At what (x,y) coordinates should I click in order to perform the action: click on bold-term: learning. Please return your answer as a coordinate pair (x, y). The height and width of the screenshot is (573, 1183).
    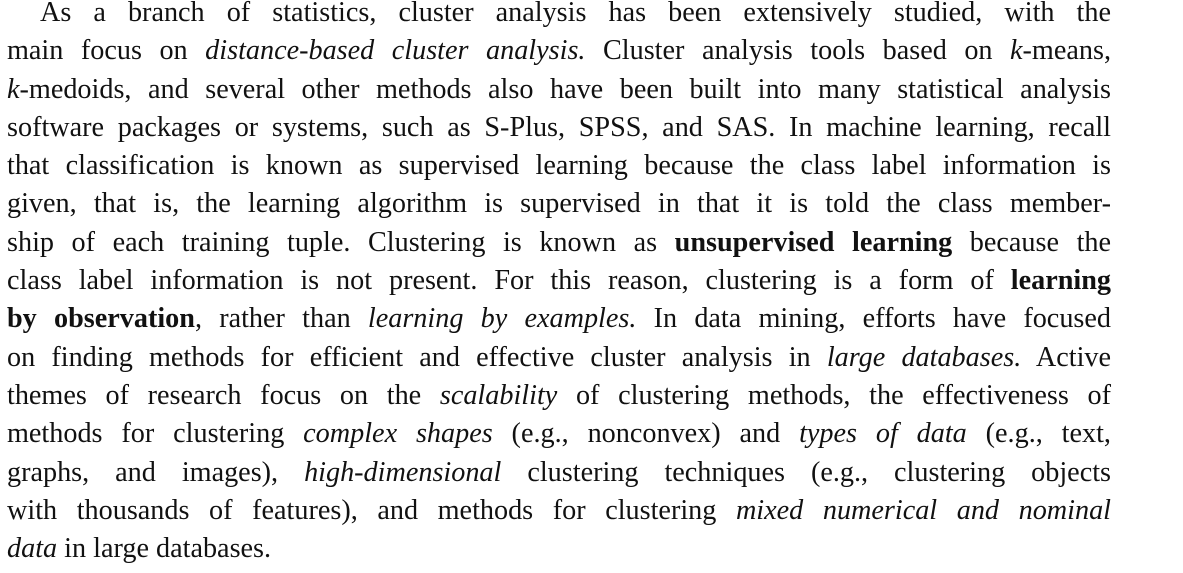
    Looking at the image, I should click on (1060, 281).